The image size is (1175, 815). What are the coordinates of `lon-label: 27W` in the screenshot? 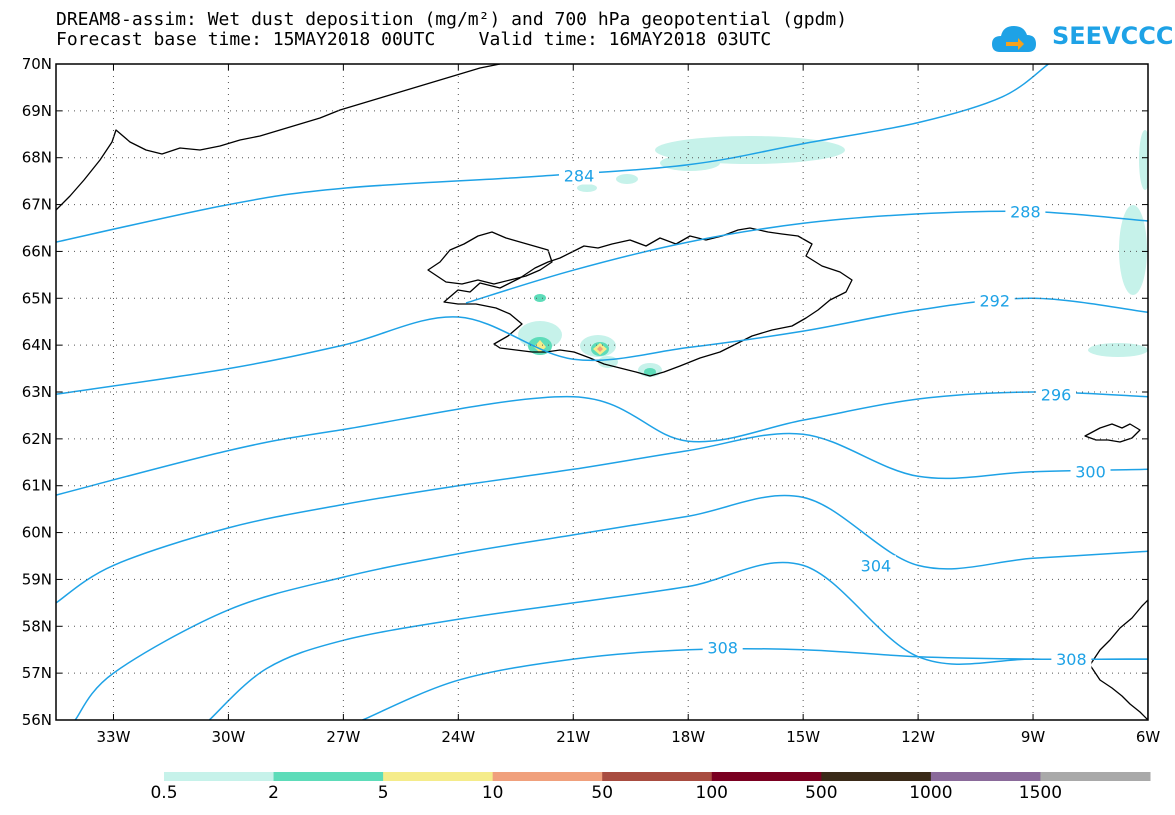 It's located at (343, 737).